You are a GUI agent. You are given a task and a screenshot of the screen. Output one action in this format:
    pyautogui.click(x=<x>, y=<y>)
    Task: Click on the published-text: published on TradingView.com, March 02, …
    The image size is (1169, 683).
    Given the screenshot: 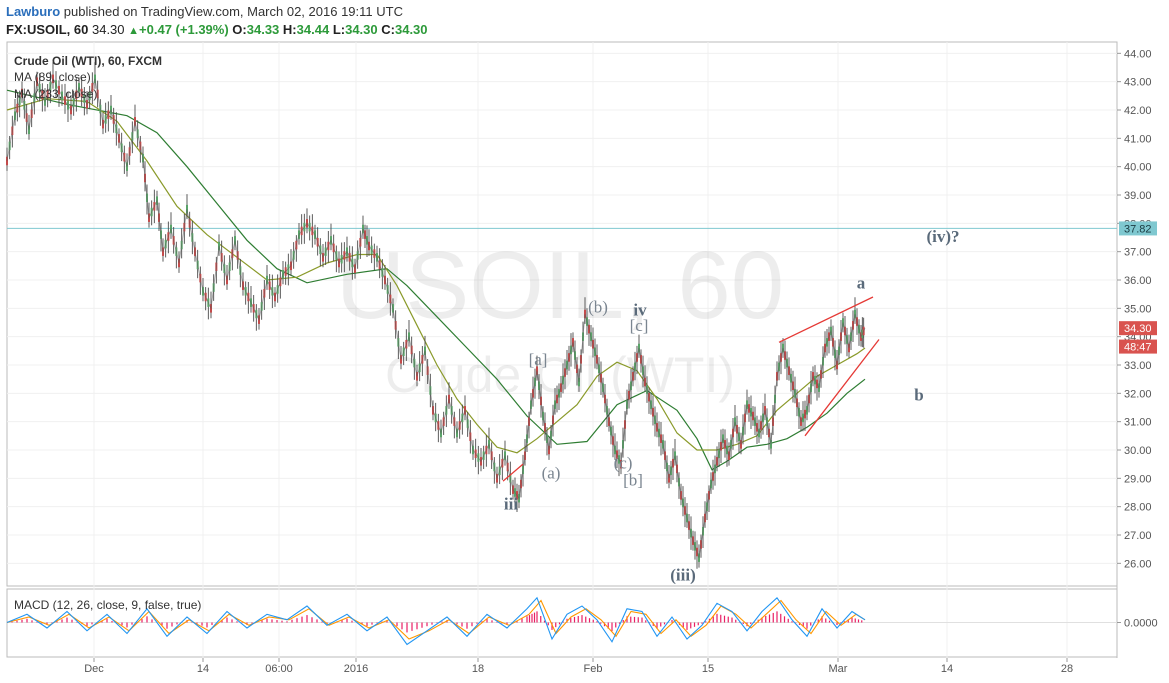 What is the action you would take?
    pyautogui.click(x=233, y=11)
    